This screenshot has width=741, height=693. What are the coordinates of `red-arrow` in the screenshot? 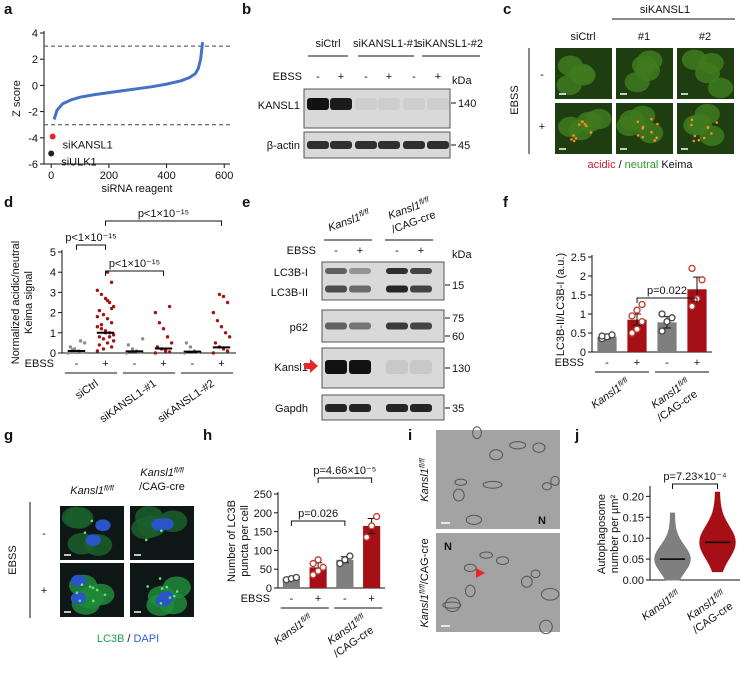 It's located at (311, 366).